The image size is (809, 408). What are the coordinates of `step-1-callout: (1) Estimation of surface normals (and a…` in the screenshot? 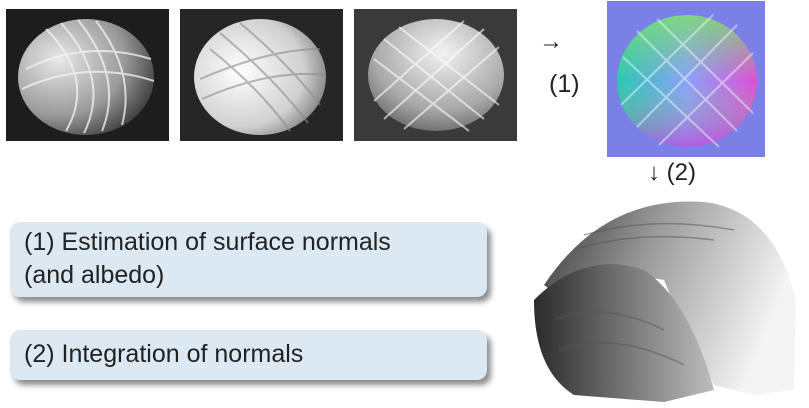 It's located at (248, 259).